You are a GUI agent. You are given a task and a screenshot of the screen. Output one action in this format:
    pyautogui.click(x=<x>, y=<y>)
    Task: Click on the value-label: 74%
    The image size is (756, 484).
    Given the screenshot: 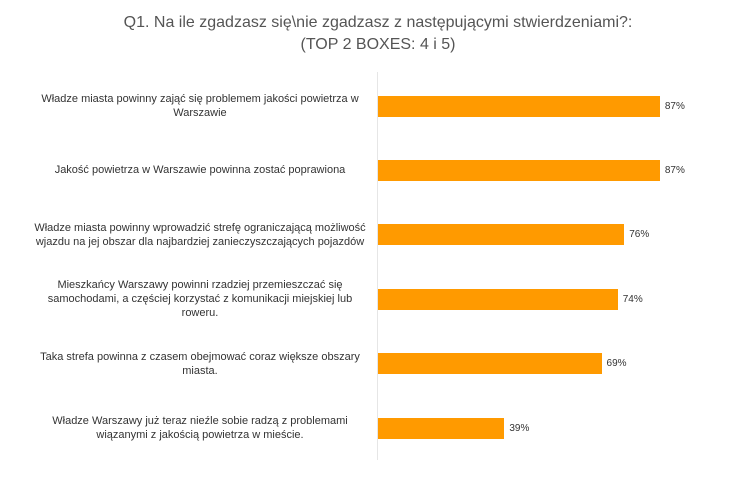 What is the action you would take?
    pyautogui.click(x=632, y=299)
    